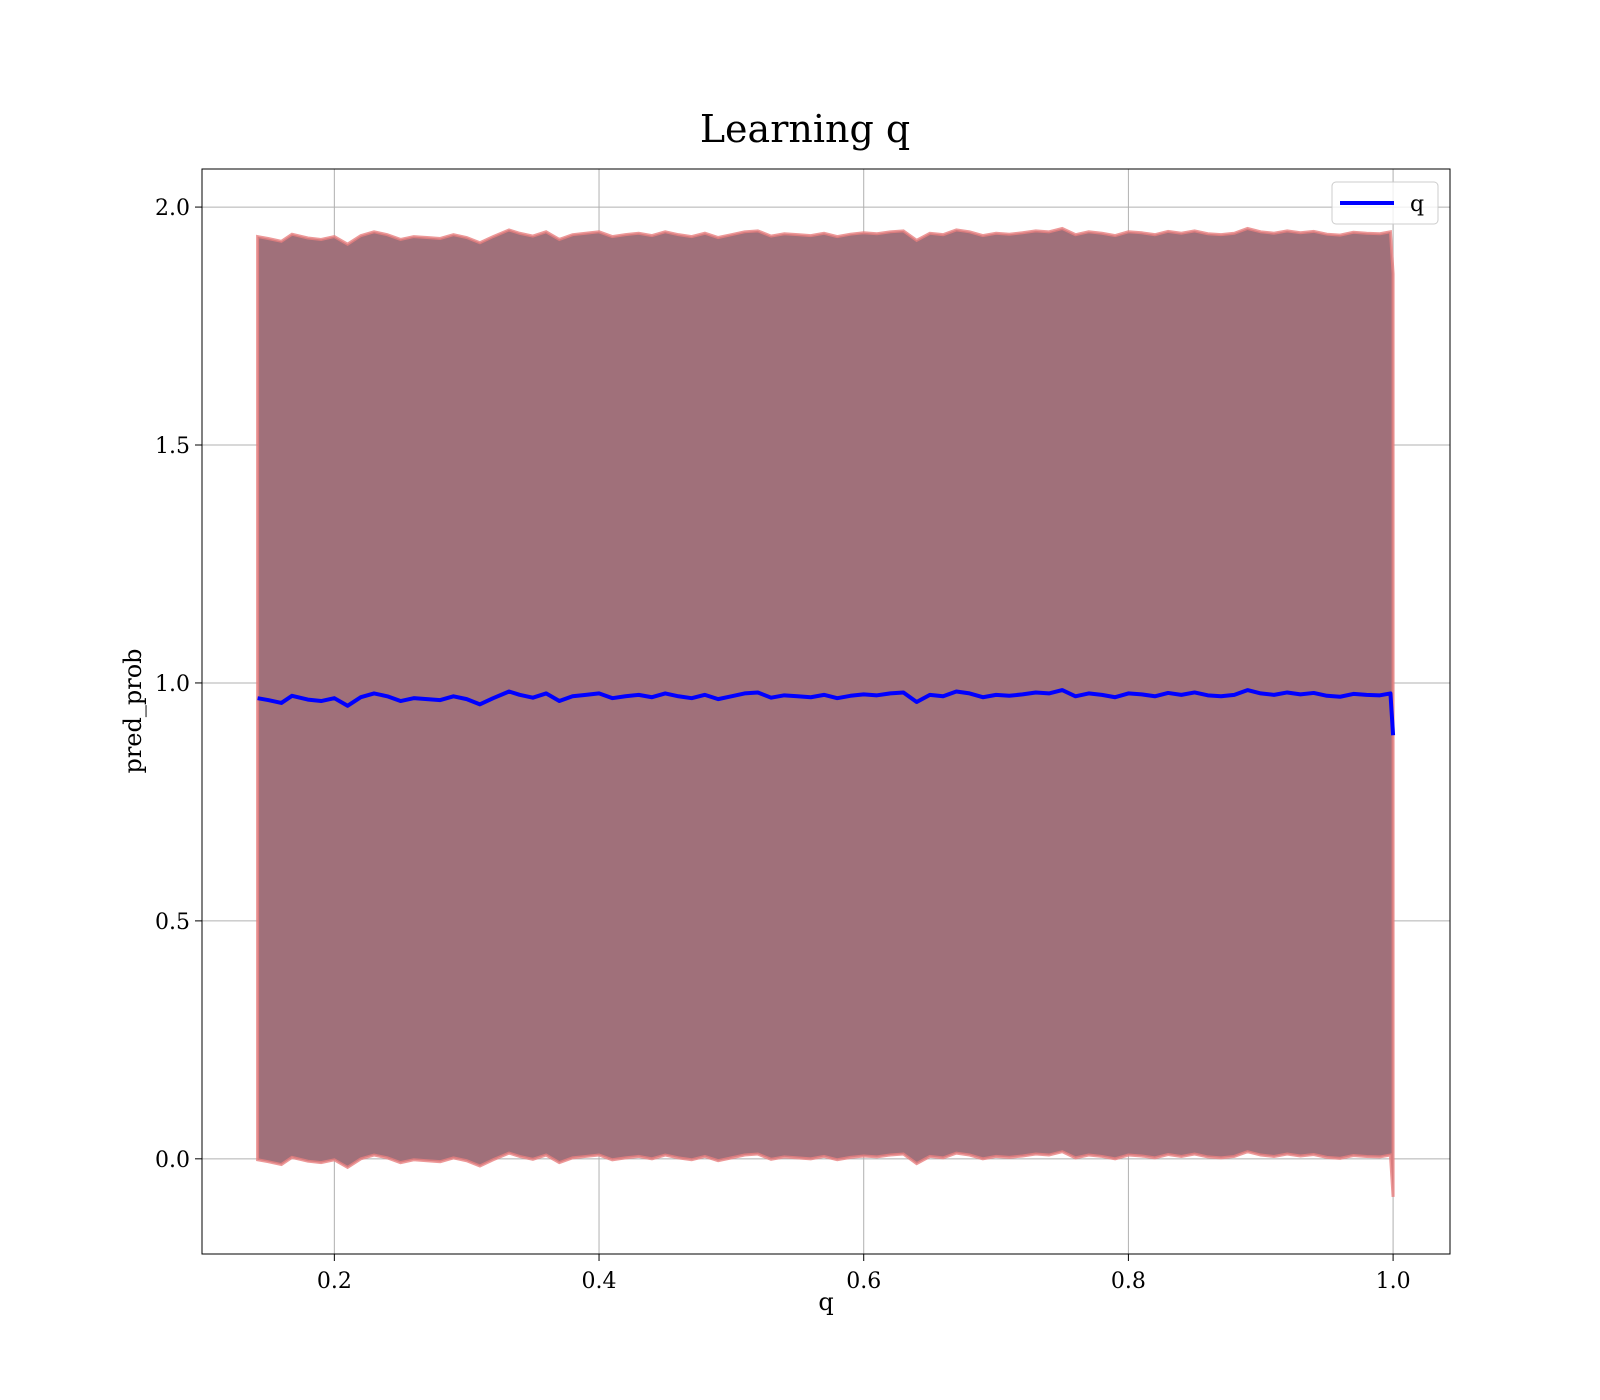 The width and height of the screenshot is (1600, 1400). Describe the element at coordinates (133, 710) in the screenshot. I see `y-axis-label: pred_prob` at that location.